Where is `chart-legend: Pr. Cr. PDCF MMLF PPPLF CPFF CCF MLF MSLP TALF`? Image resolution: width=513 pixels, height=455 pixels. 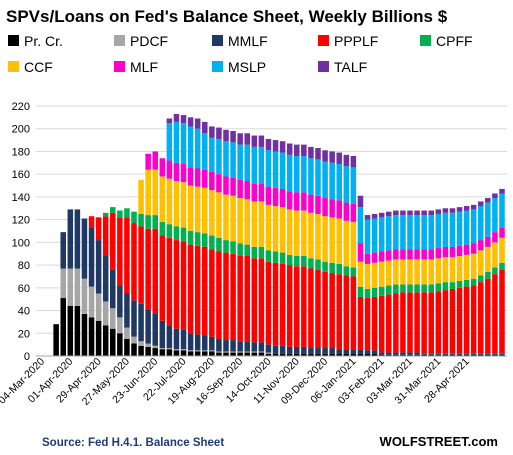 chart-legend: Pr. Cr. PDCF MMLF PPPLF CPFF CCF MLF MSLP TALF is located at coordinates (240, 54).